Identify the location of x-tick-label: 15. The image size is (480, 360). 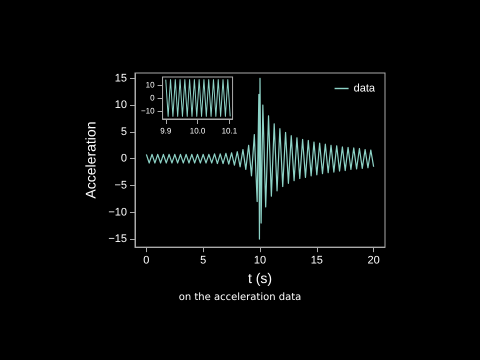
(316, 260).